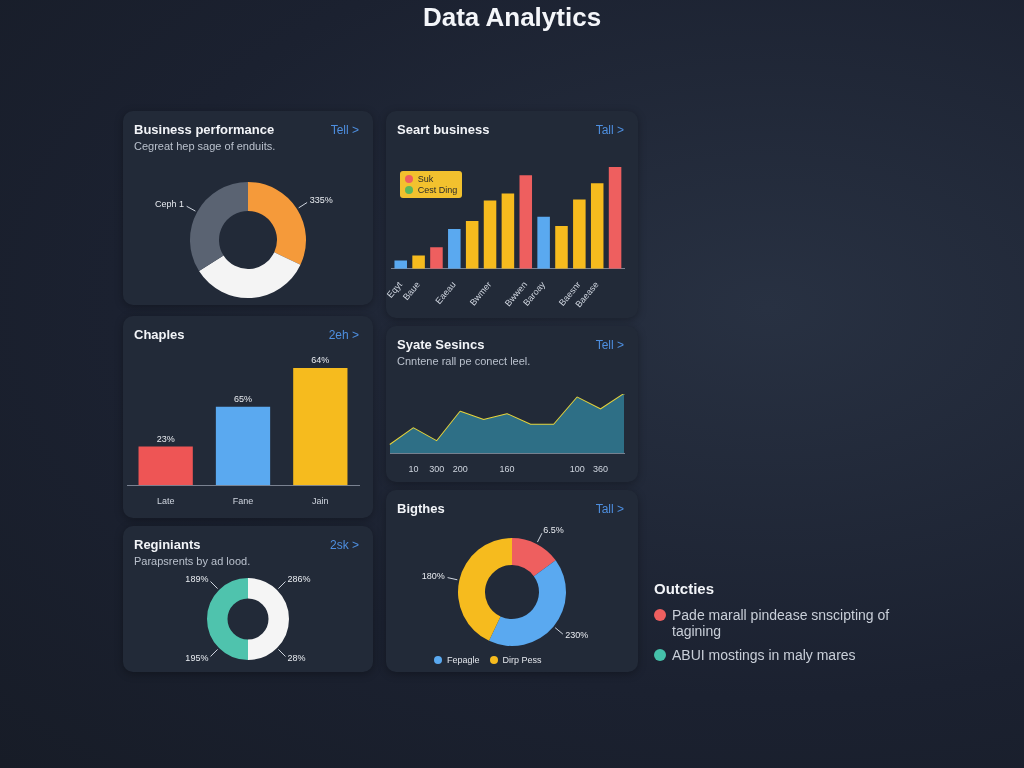  Describe the element at coordinates (433, 576) in the screenshot. I see `text: 180%` at that location.